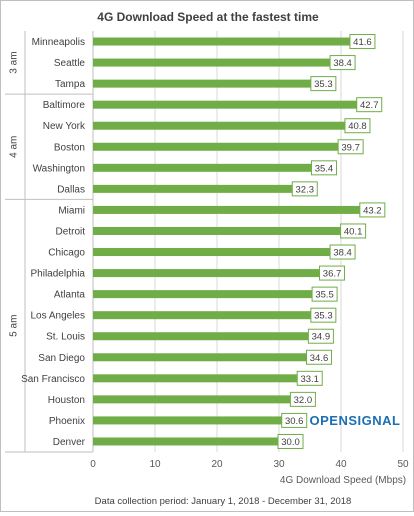 The width and height of the screenshot is (414, 516). I want to click on chart-title: 4G Download Speed at the fastest time, so click(208, 17).